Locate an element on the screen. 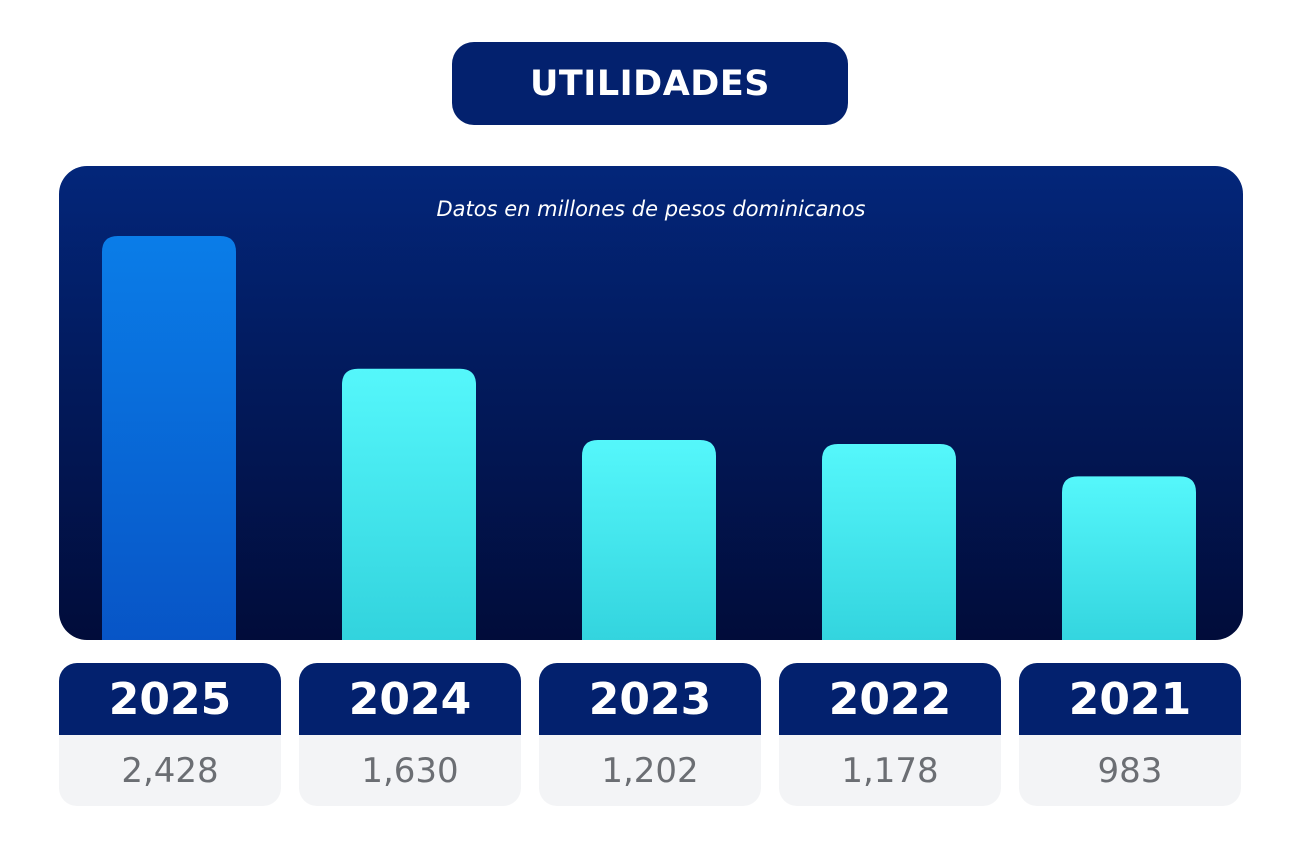 This screenshot has width=1300, height=850. bar-2021 is located at coordinates (1129, 558).